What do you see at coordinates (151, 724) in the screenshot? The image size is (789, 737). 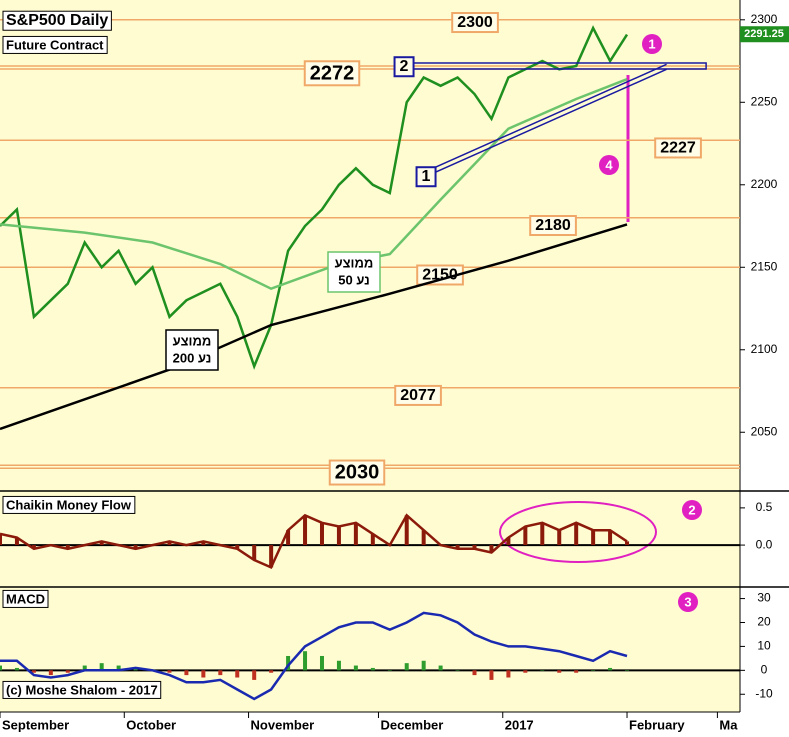 I see `x-tick-label: October` at bounding box center [151, 724].